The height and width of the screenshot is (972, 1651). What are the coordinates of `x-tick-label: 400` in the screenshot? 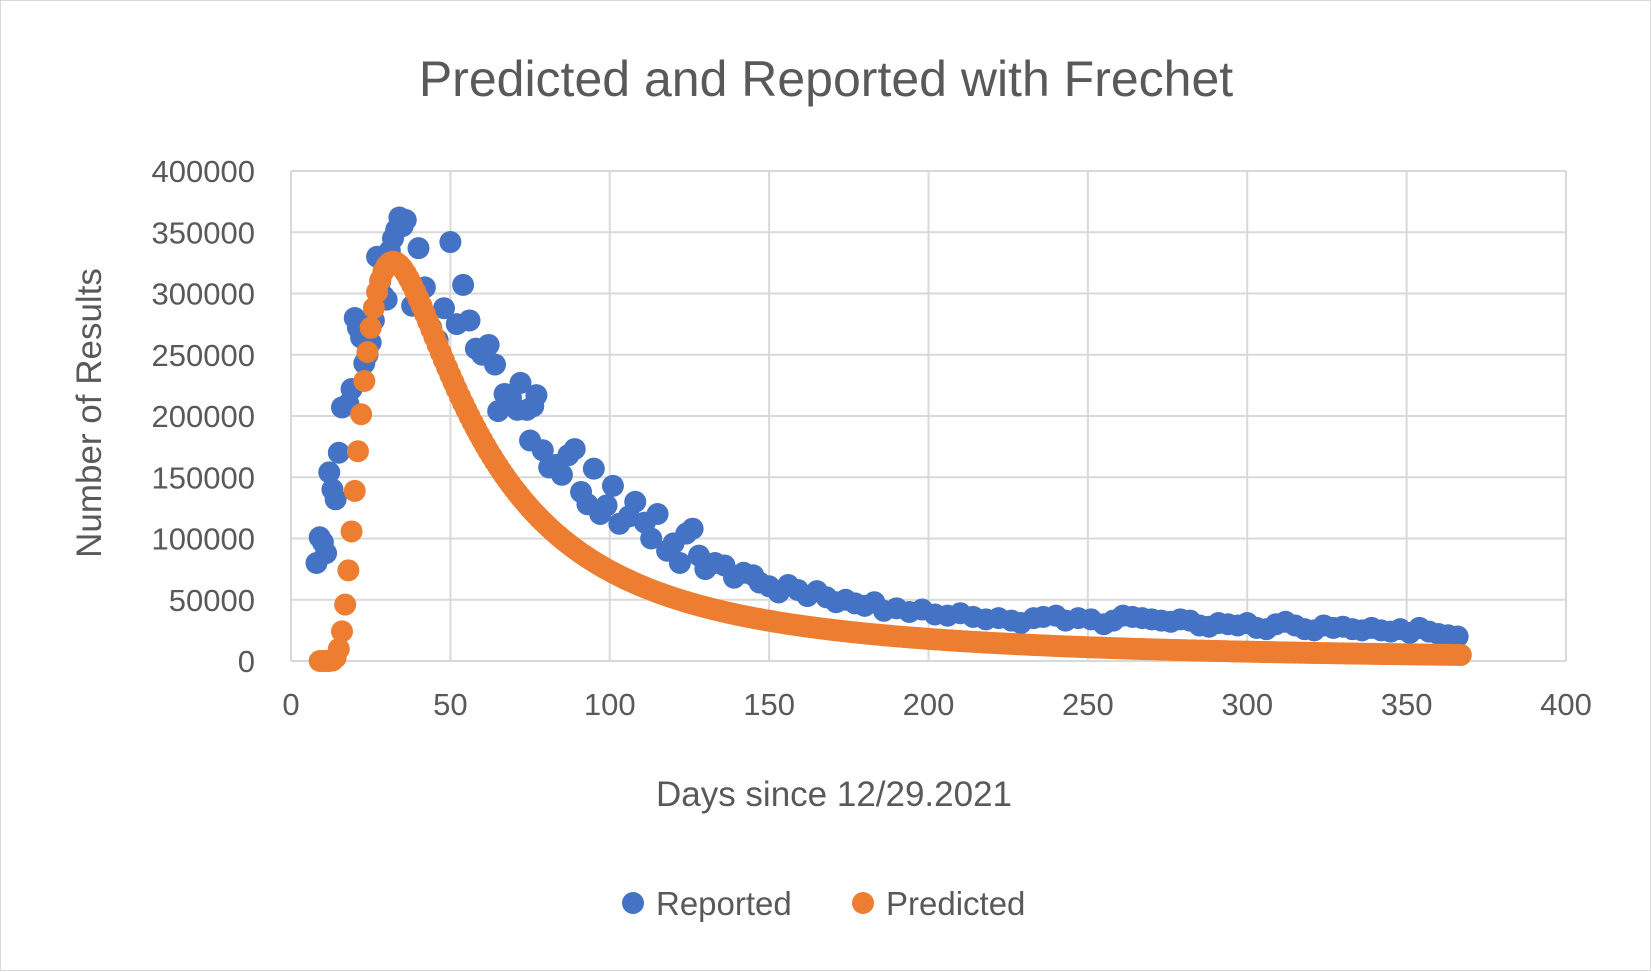 It's located at (1566, 704).